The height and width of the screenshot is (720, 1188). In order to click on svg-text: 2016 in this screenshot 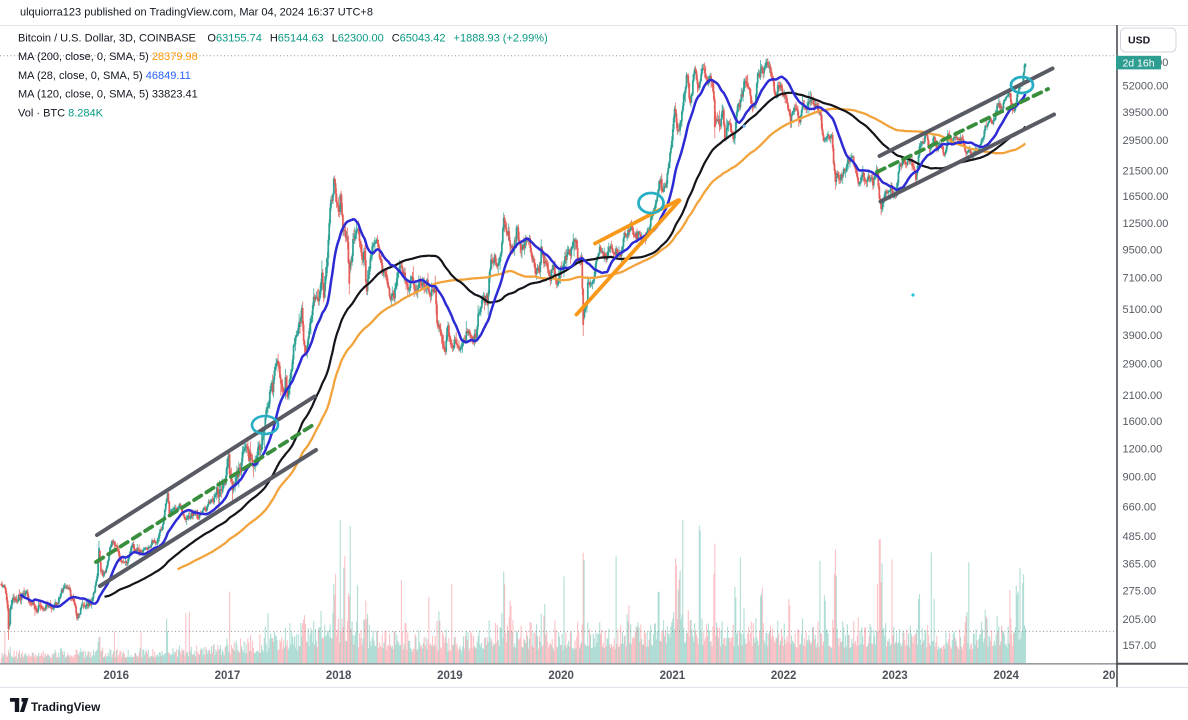, I will do `click(116, 676)`.